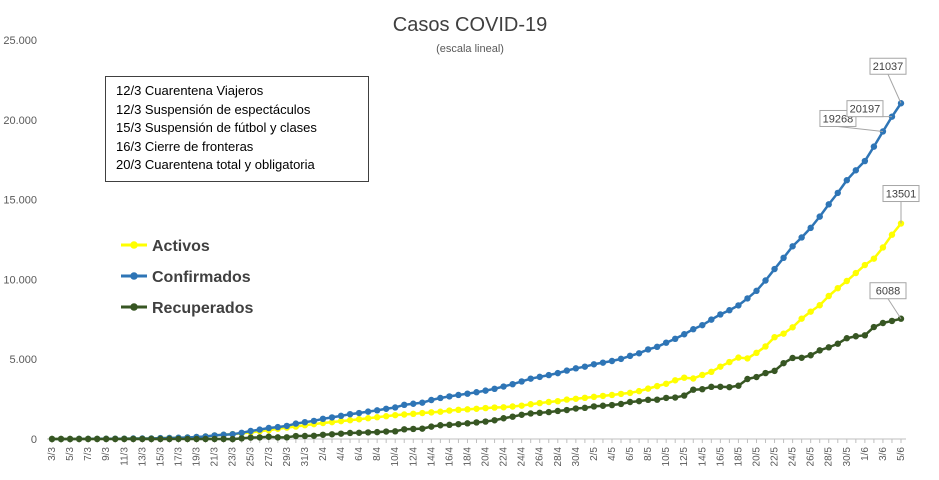  What do you see at coordinates (181, 246) in the screenshot?
I see `legend-label-activos: Activos` at bounding box center [181, 246].